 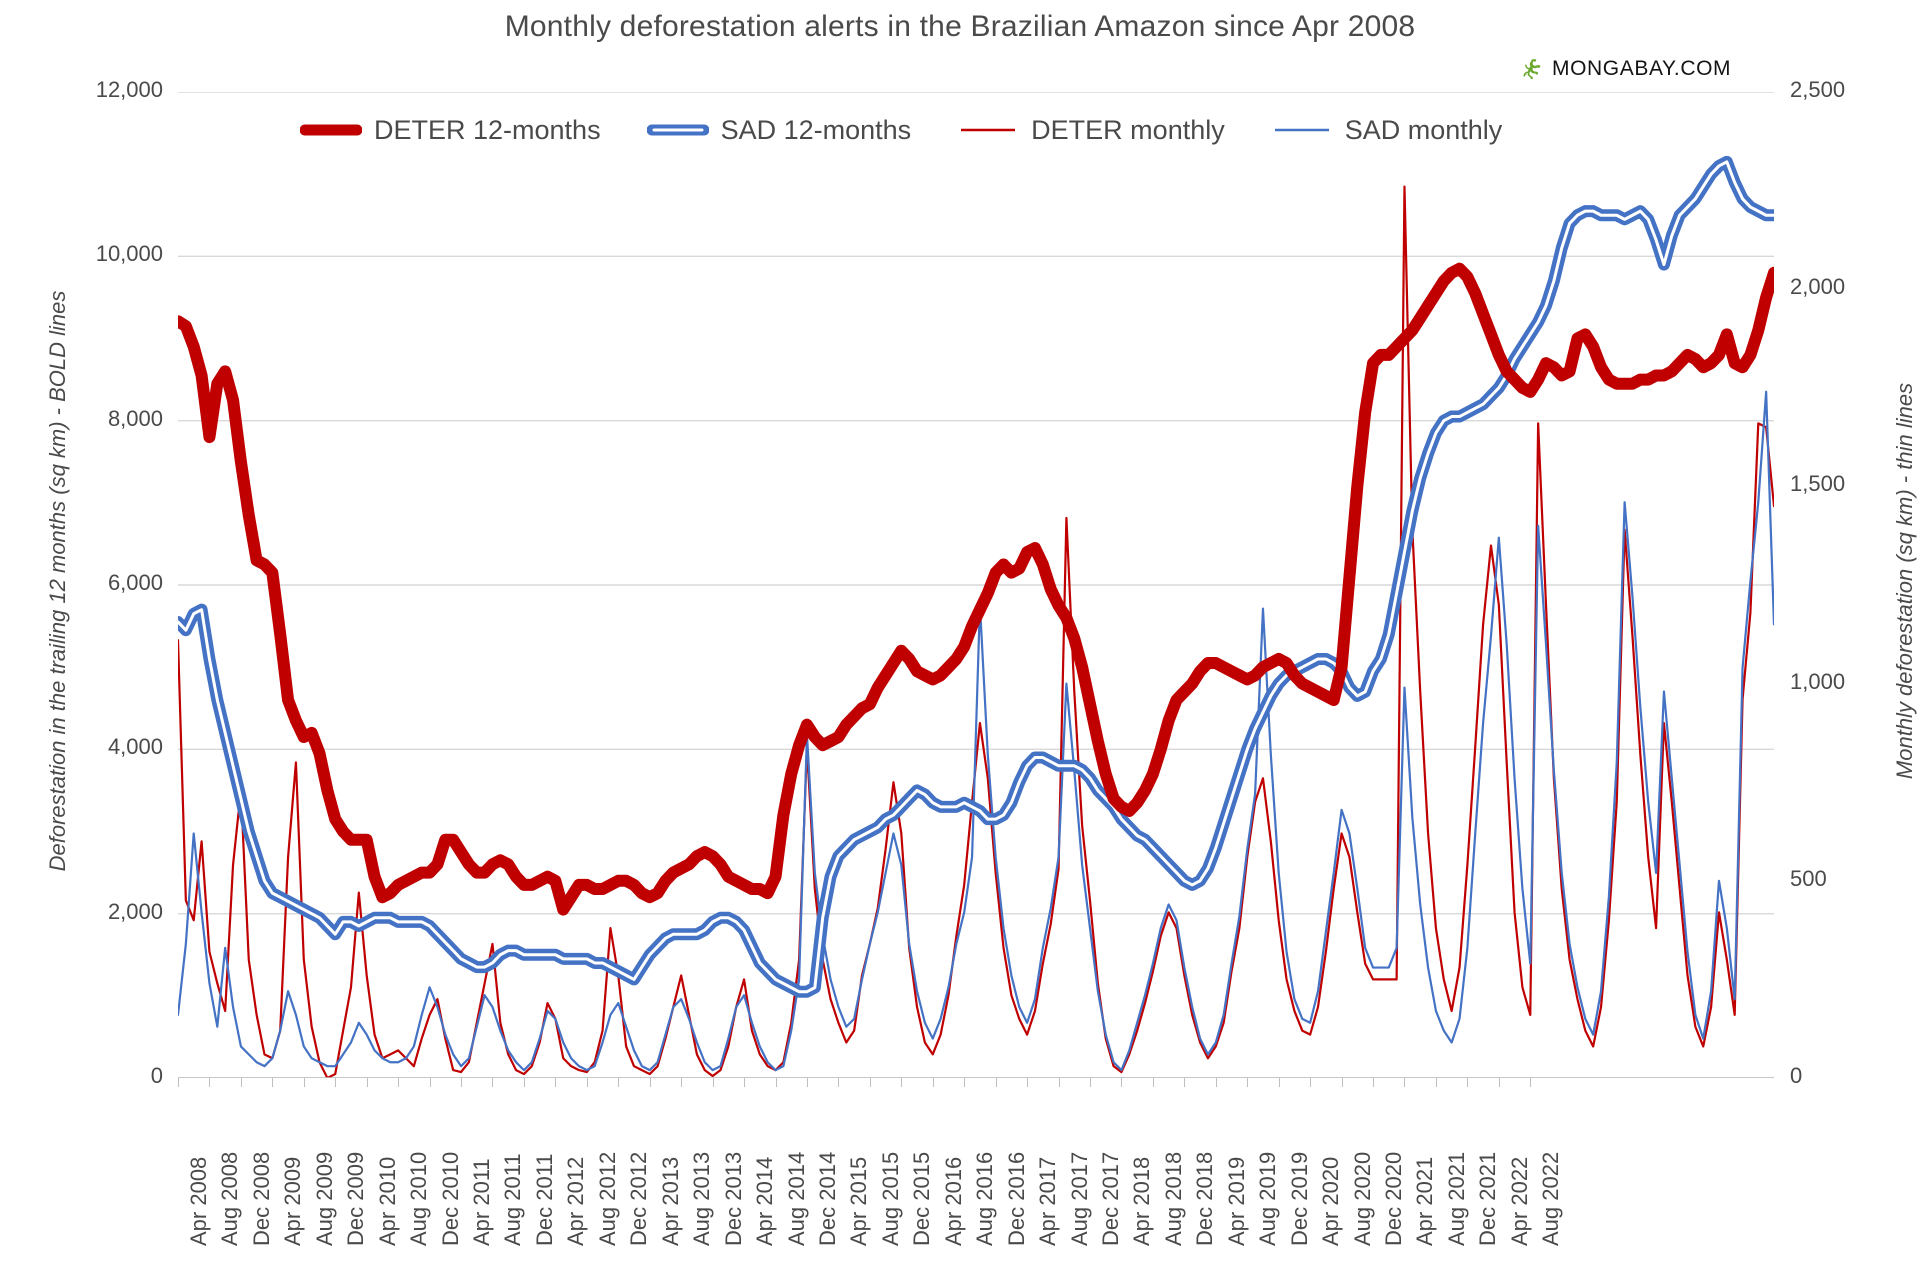 What do you see at coordinates (1551, 1198) in the screenshot?
I see `x-axis-tick-label-43: Aug 2022` at bounding box center [1551, 1198].